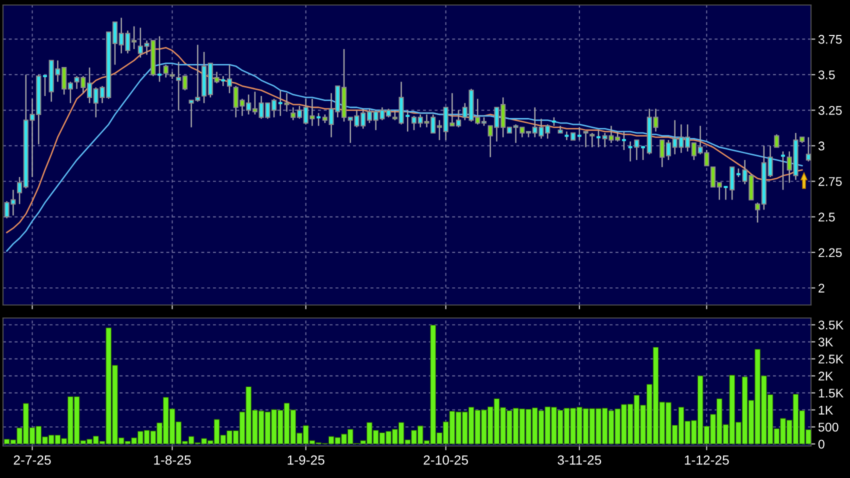 The height and width of the screenshot is (478, 850). What do you see at coordinates (826, 342) in the screenshot?
I see `y-tick-label: 3K` at bounding box center [826, 342].